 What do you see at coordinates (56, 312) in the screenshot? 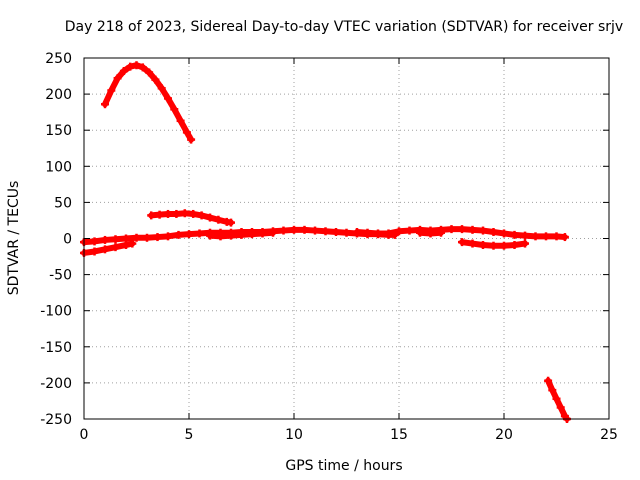
I see `y-tick-label: -100` at bounding box center [56, 312].